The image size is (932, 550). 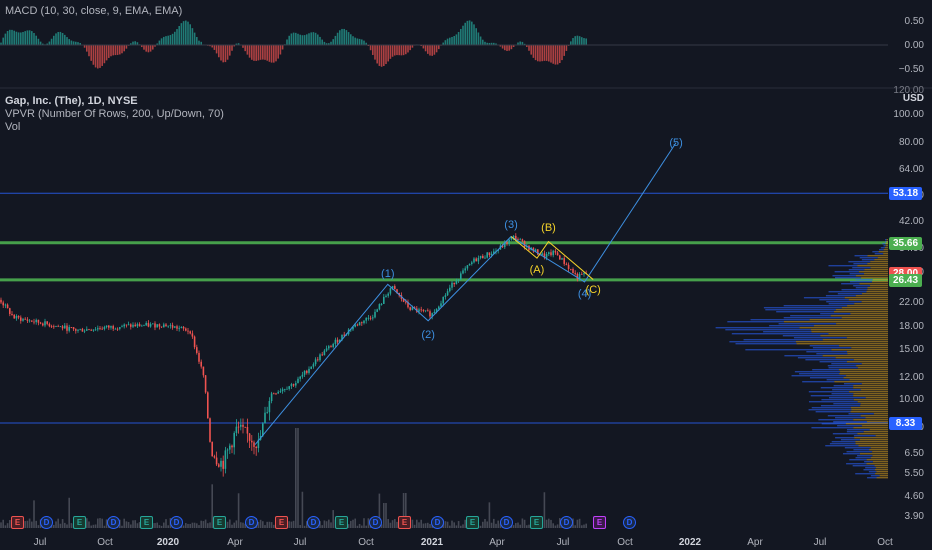 I want to click on price-tick-label: 10.00, so click(x=911, y=400).